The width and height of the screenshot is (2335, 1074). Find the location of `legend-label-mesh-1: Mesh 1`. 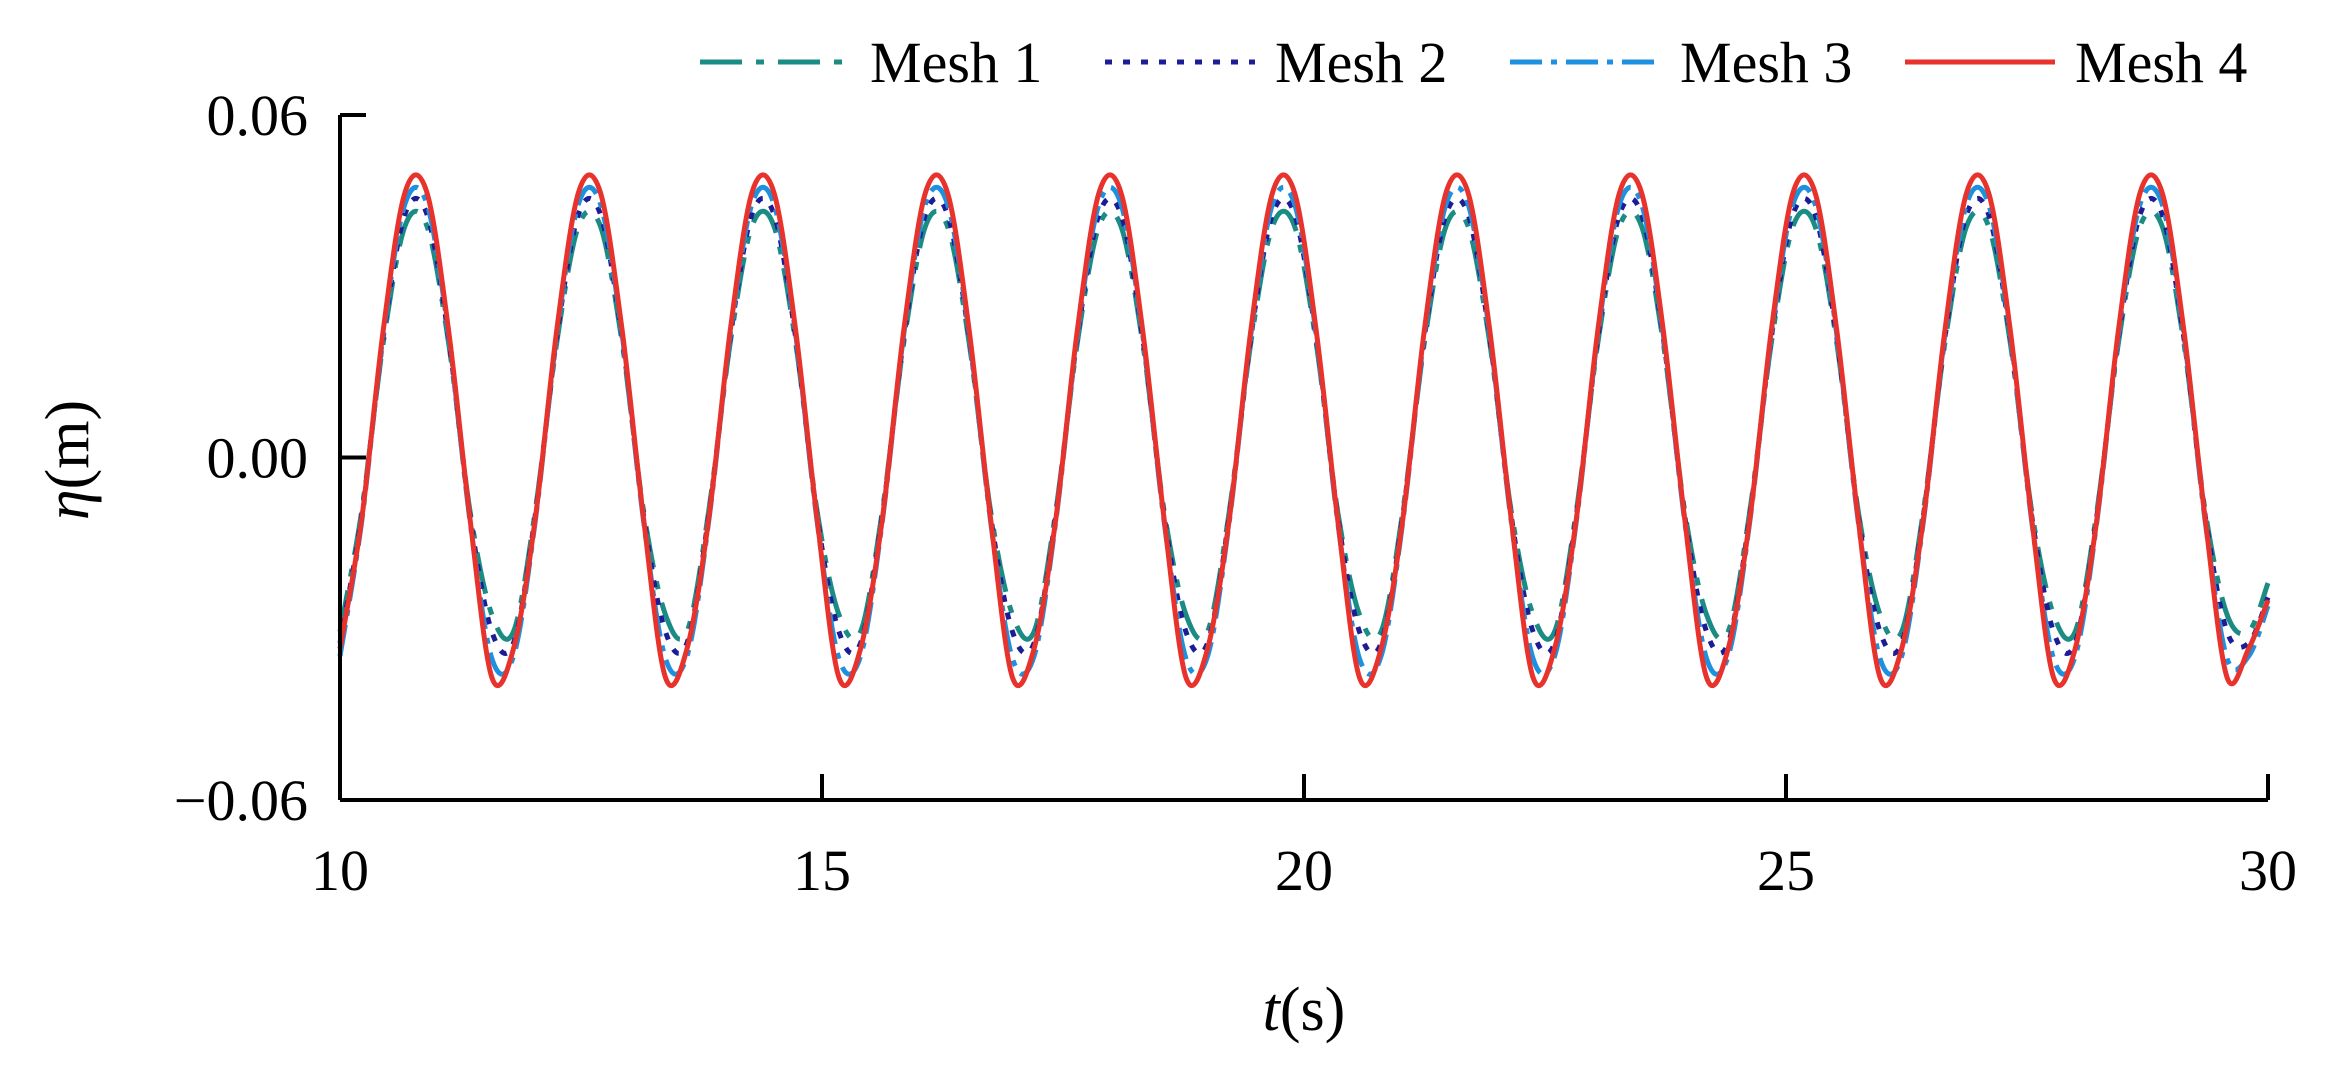

legend-label-mesh-1: Mesh 1 is located at coordinates (956, 62).